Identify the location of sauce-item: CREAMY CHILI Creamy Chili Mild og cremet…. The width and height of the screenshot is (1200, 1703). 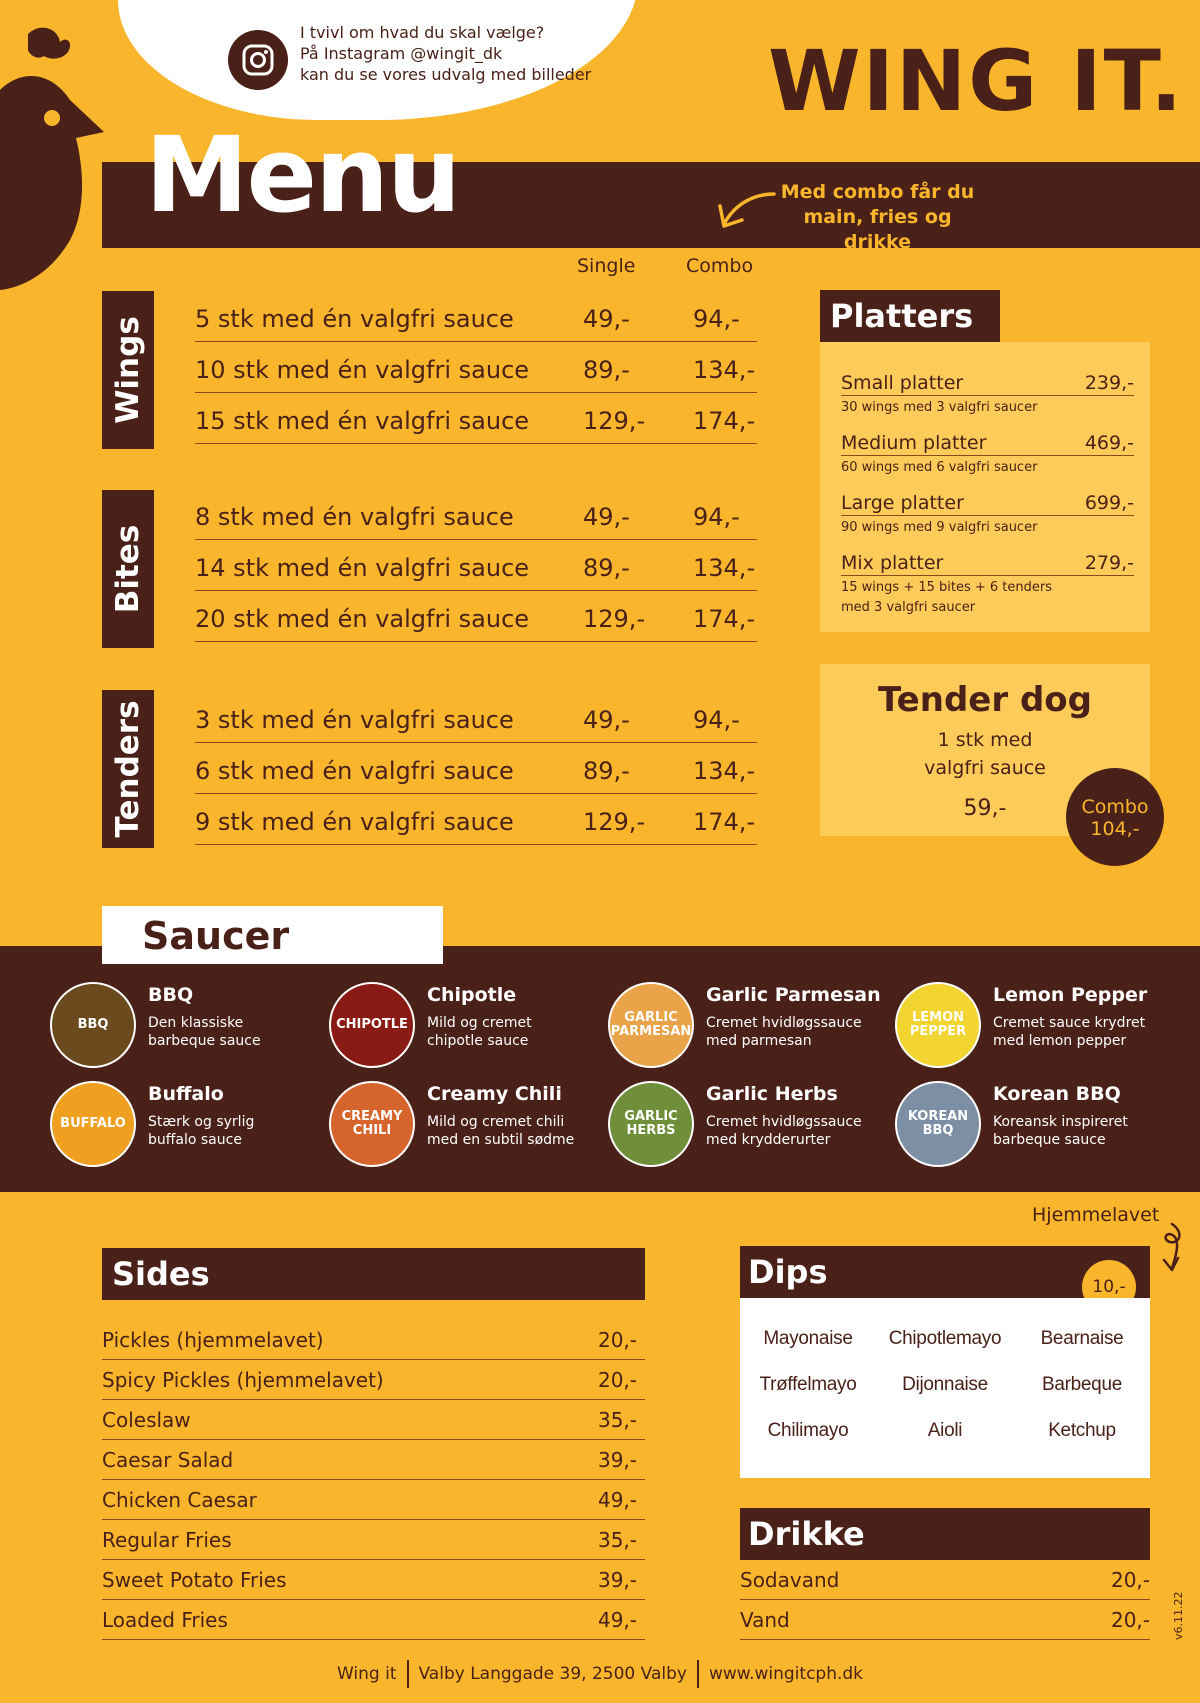
(464, 1126).